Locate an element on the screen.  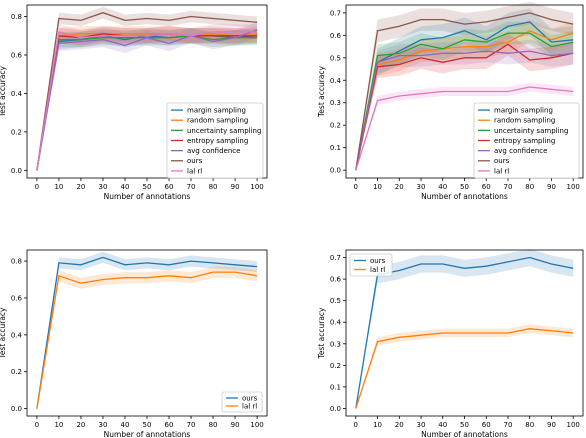
x-tick-label: 0 is located at coordinates (356, 187).